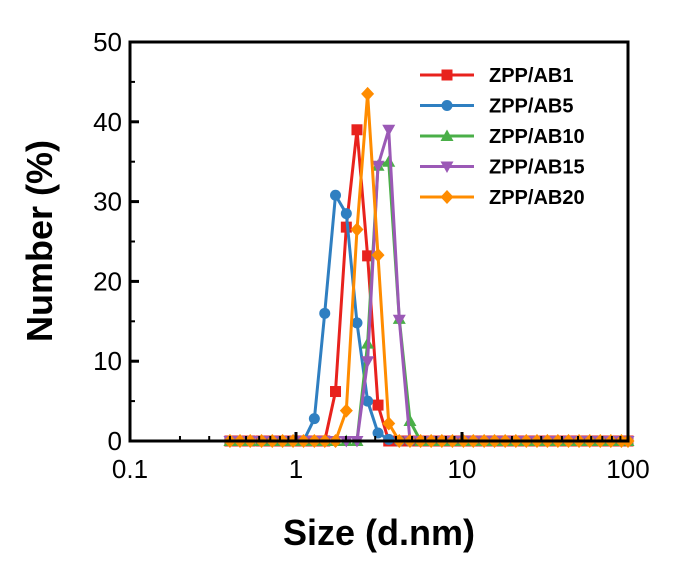 The width and height of the screenshot is (684, 570). What do you see at coordinates (107, 281) in the screenshot?
I see `y-tick-label: 20` at bounding box center [107, 281].